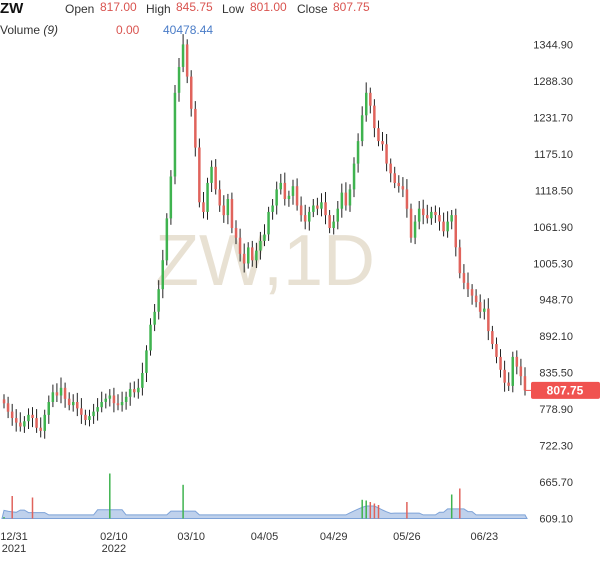 The width and height of the screenshot is (600, 563). What do you see at coordinates (556, 301) in the screenshot?
I see `y-tick-label: 948.70` at bounding box center [556, 301].